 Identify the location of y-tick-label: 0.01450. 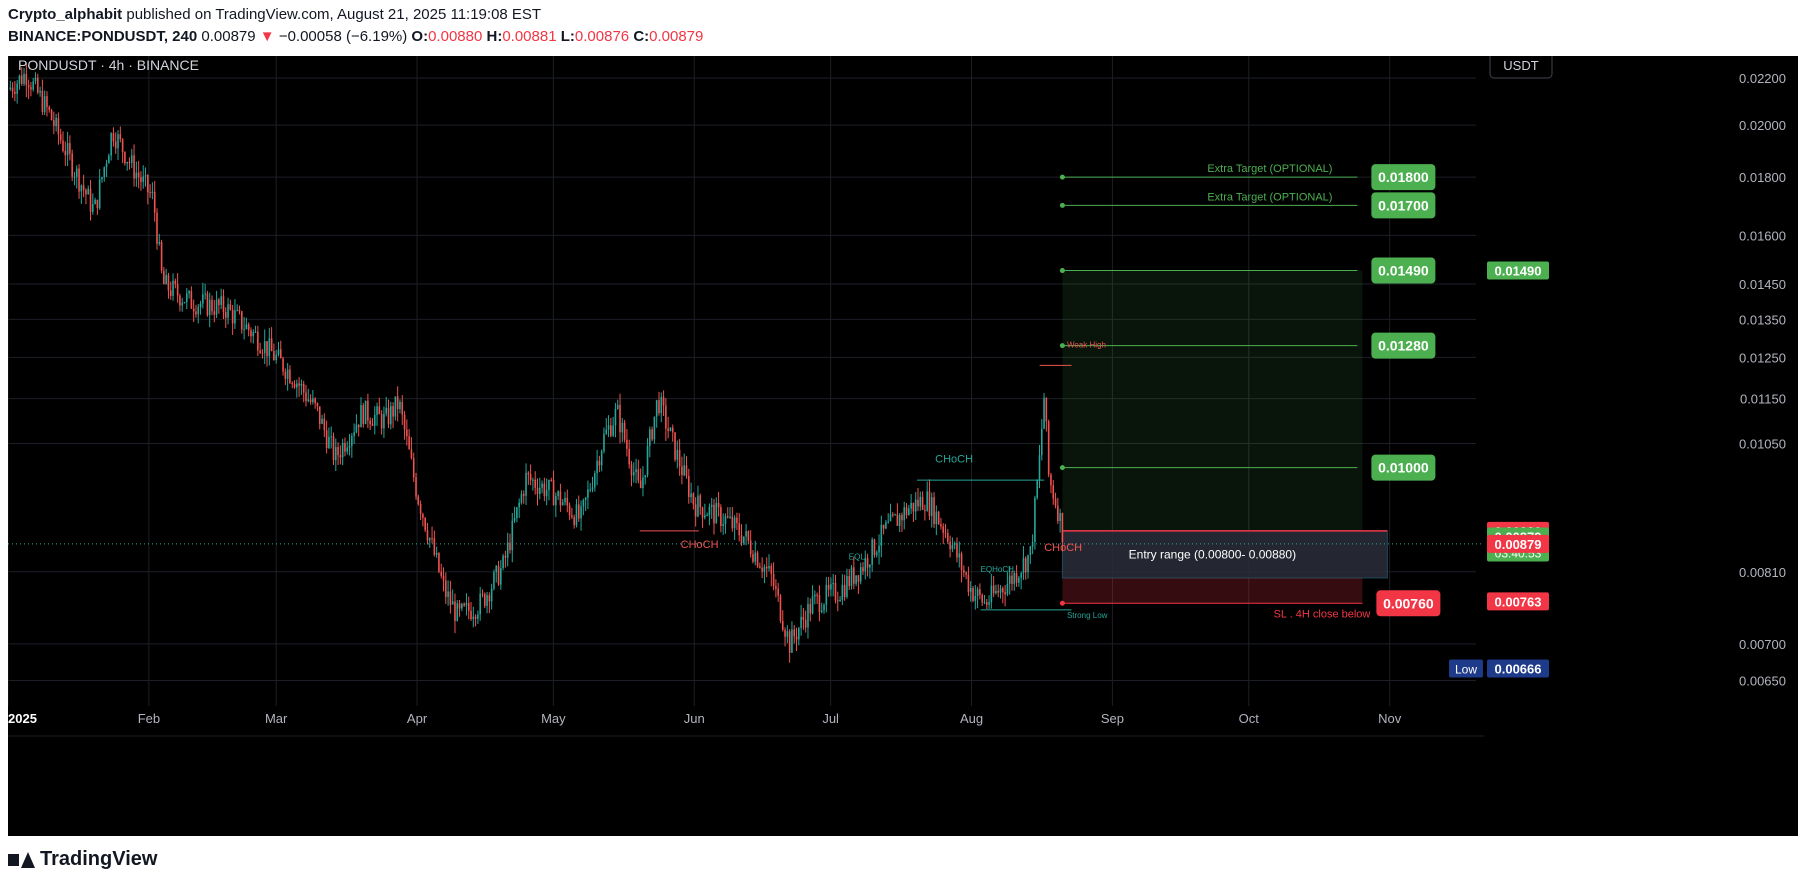
(1762, 284).